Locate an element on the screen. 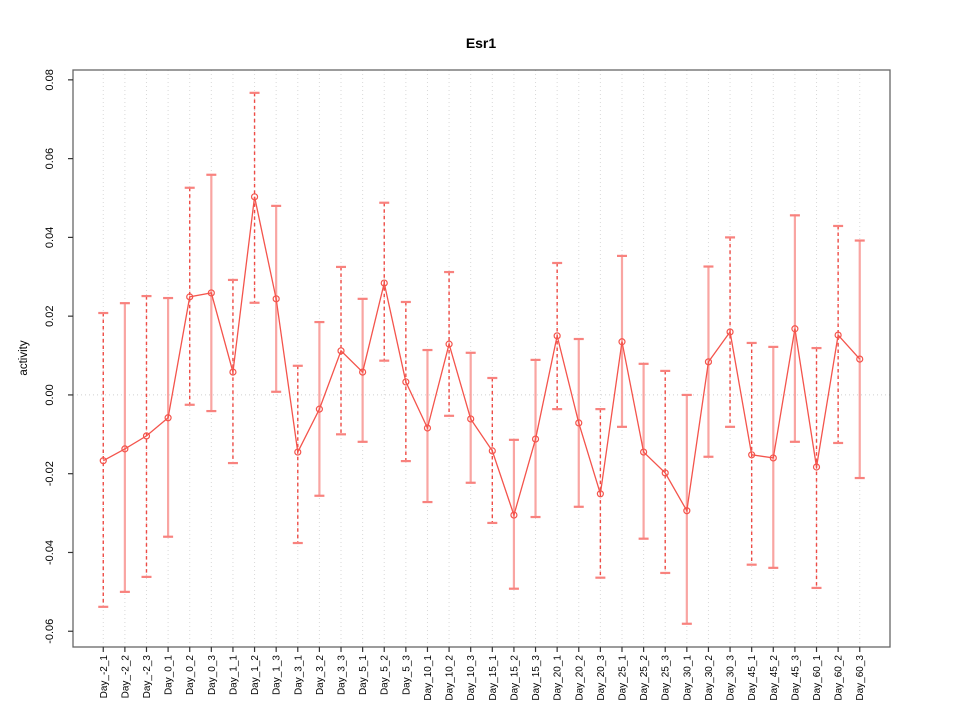 The image size is (960, 720). x-tick-label: Day_45_3 is located at coordinates (795, 678).